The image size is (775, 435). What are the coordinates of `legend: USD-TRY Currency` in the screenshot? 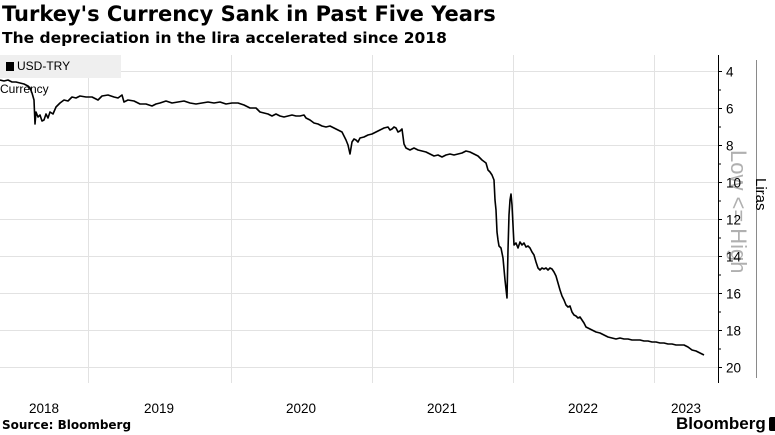 It's located at (60, 75).